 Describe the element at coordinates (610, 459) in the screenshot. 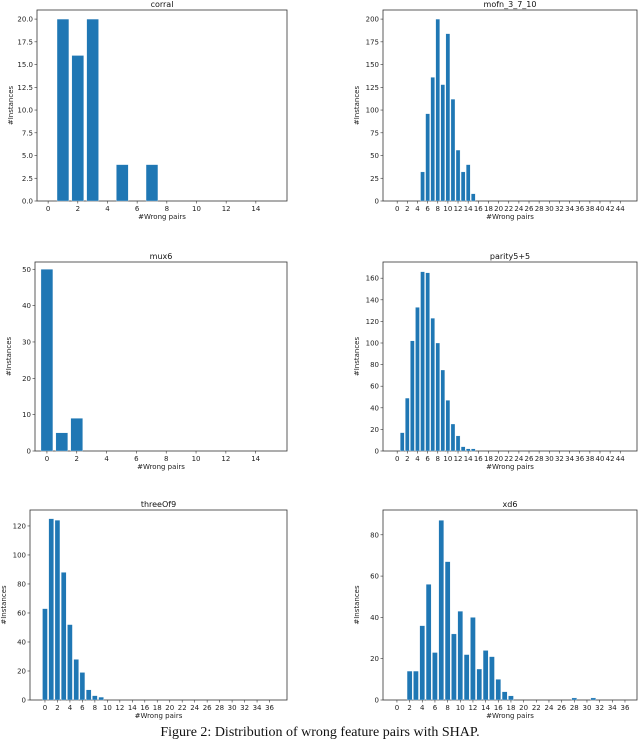

I see `x-tick-label: 42` at that location.